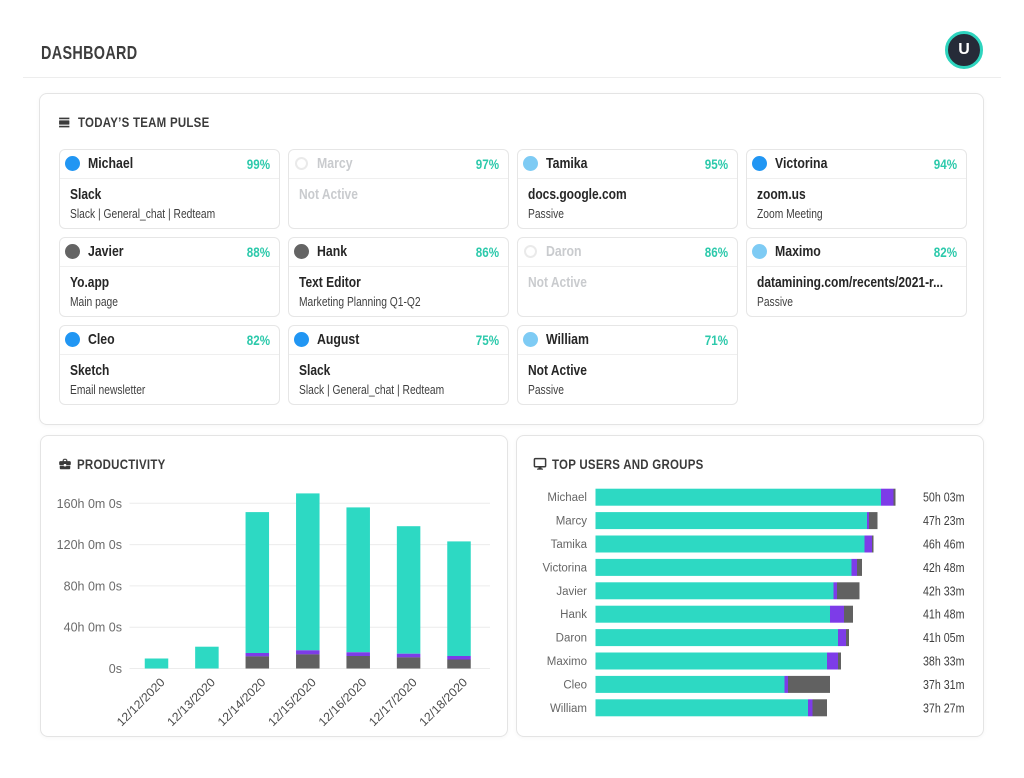 This screenshot has width=1024, height=778. What do you see at coordinates (573, 615) in the screenshot?
I see `svg-text: Hank` at bounding box center [573, 615].